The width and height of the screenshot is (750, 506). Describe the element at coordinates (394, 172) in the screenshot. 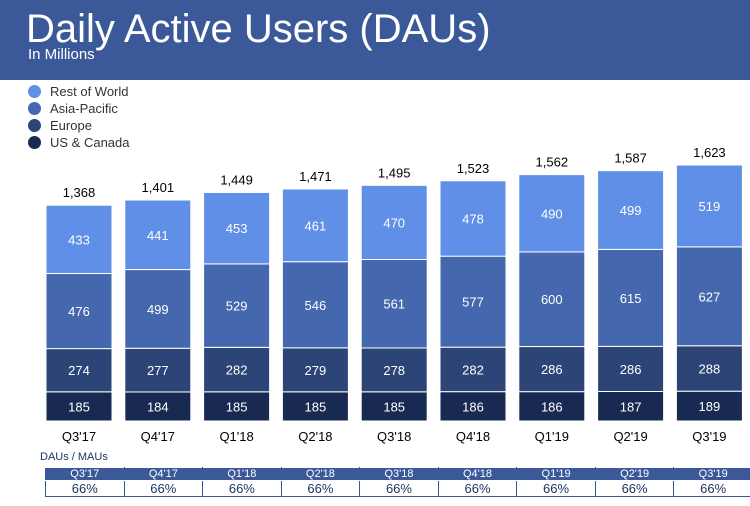

I see `bar-total-label: 1,495` at that location.